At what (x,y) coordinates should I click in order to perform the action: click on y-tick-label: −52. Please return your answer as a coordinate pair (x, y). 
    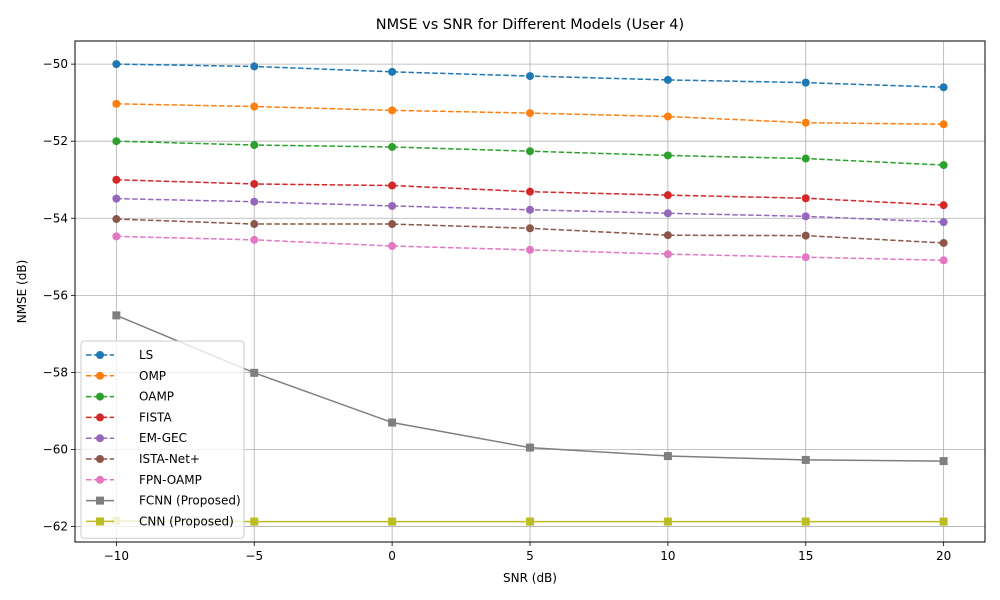
    Looking at the image, I should click on (55, 141).